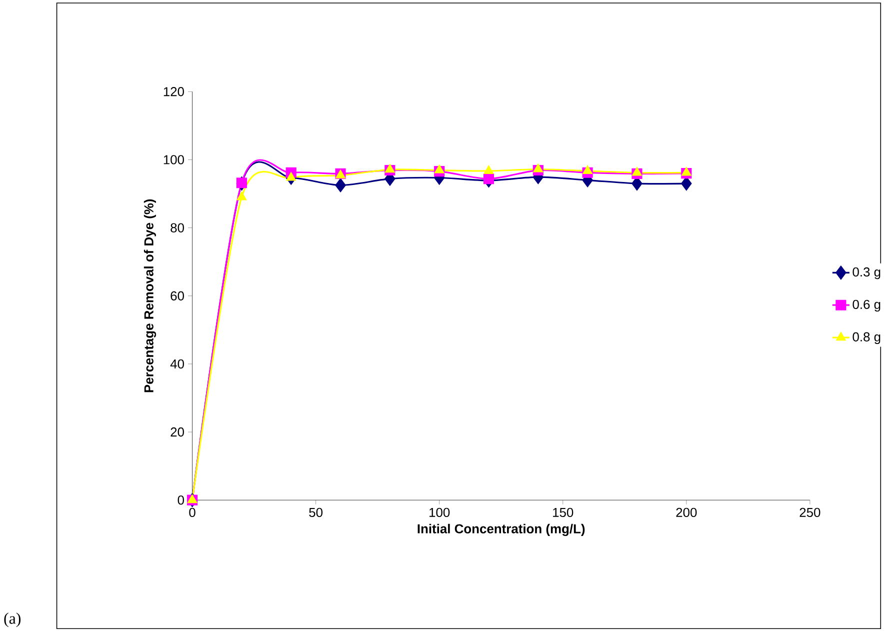 This screenshot has height=631, width=886. Describe the element at coordinates (174, 91) in the screenshot. I see `y-tick-label: 120` at that location.